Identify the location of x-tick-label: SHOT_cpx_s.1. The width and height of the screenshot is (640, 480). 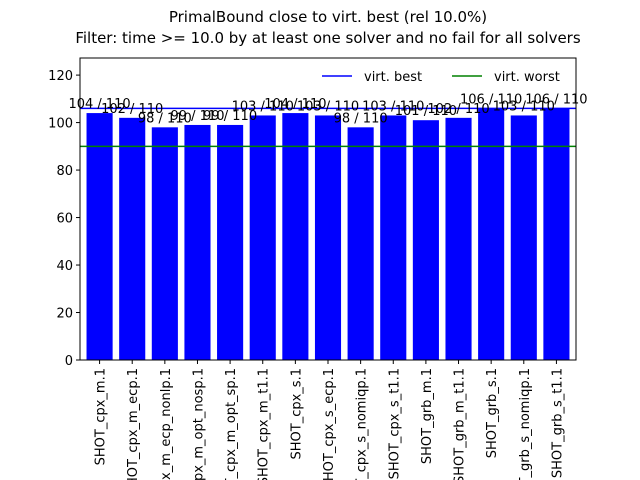
(296, 413).